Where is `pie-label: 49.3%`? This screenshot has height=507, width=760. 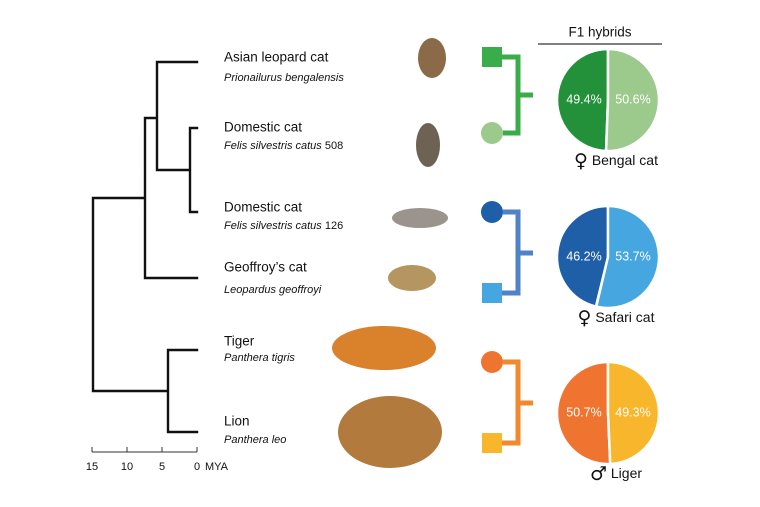 pie-label: 49.3% is located at coordinates (632, 412).